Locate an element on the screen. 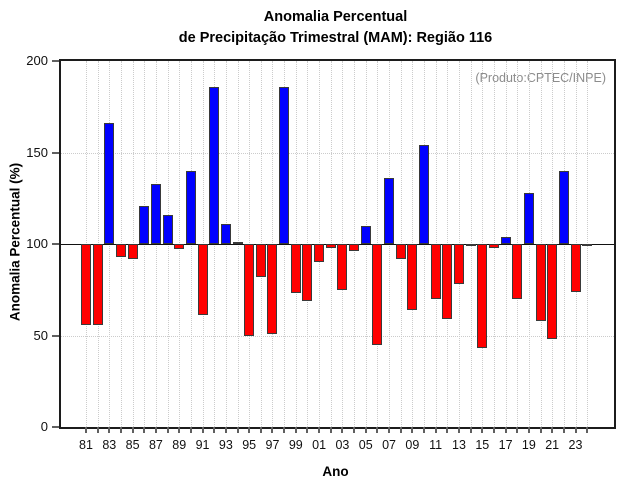 This screenshot has width=640, height=500. x-tick-label: 95 is located at coordinates (249, 445).